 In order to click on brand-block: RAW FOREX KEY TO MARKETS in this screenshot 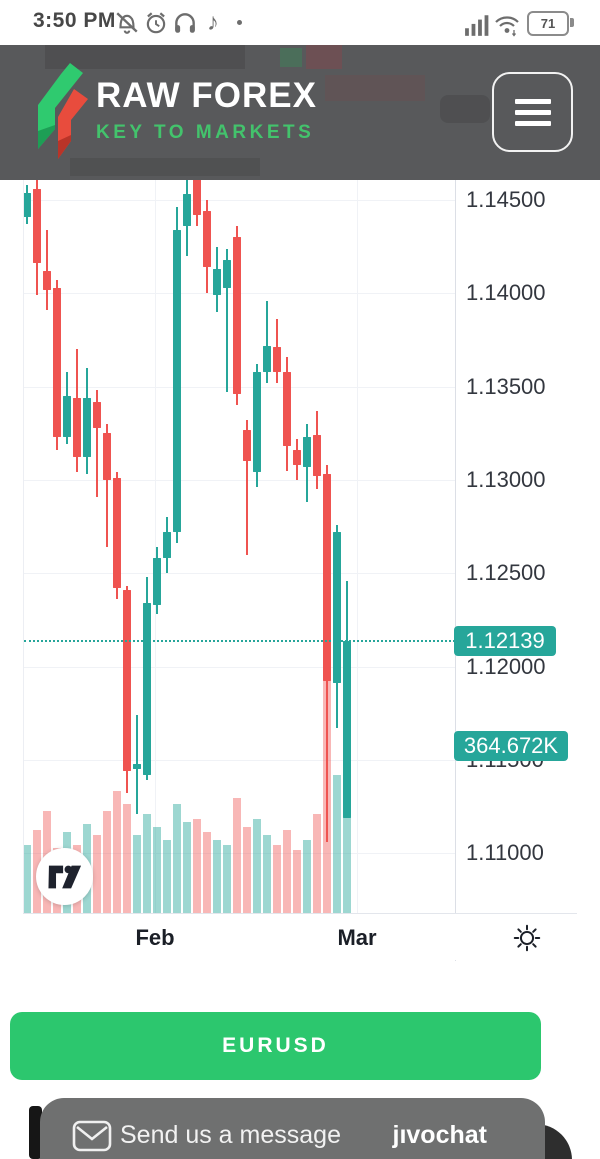, I will do `click(206, 111)`.